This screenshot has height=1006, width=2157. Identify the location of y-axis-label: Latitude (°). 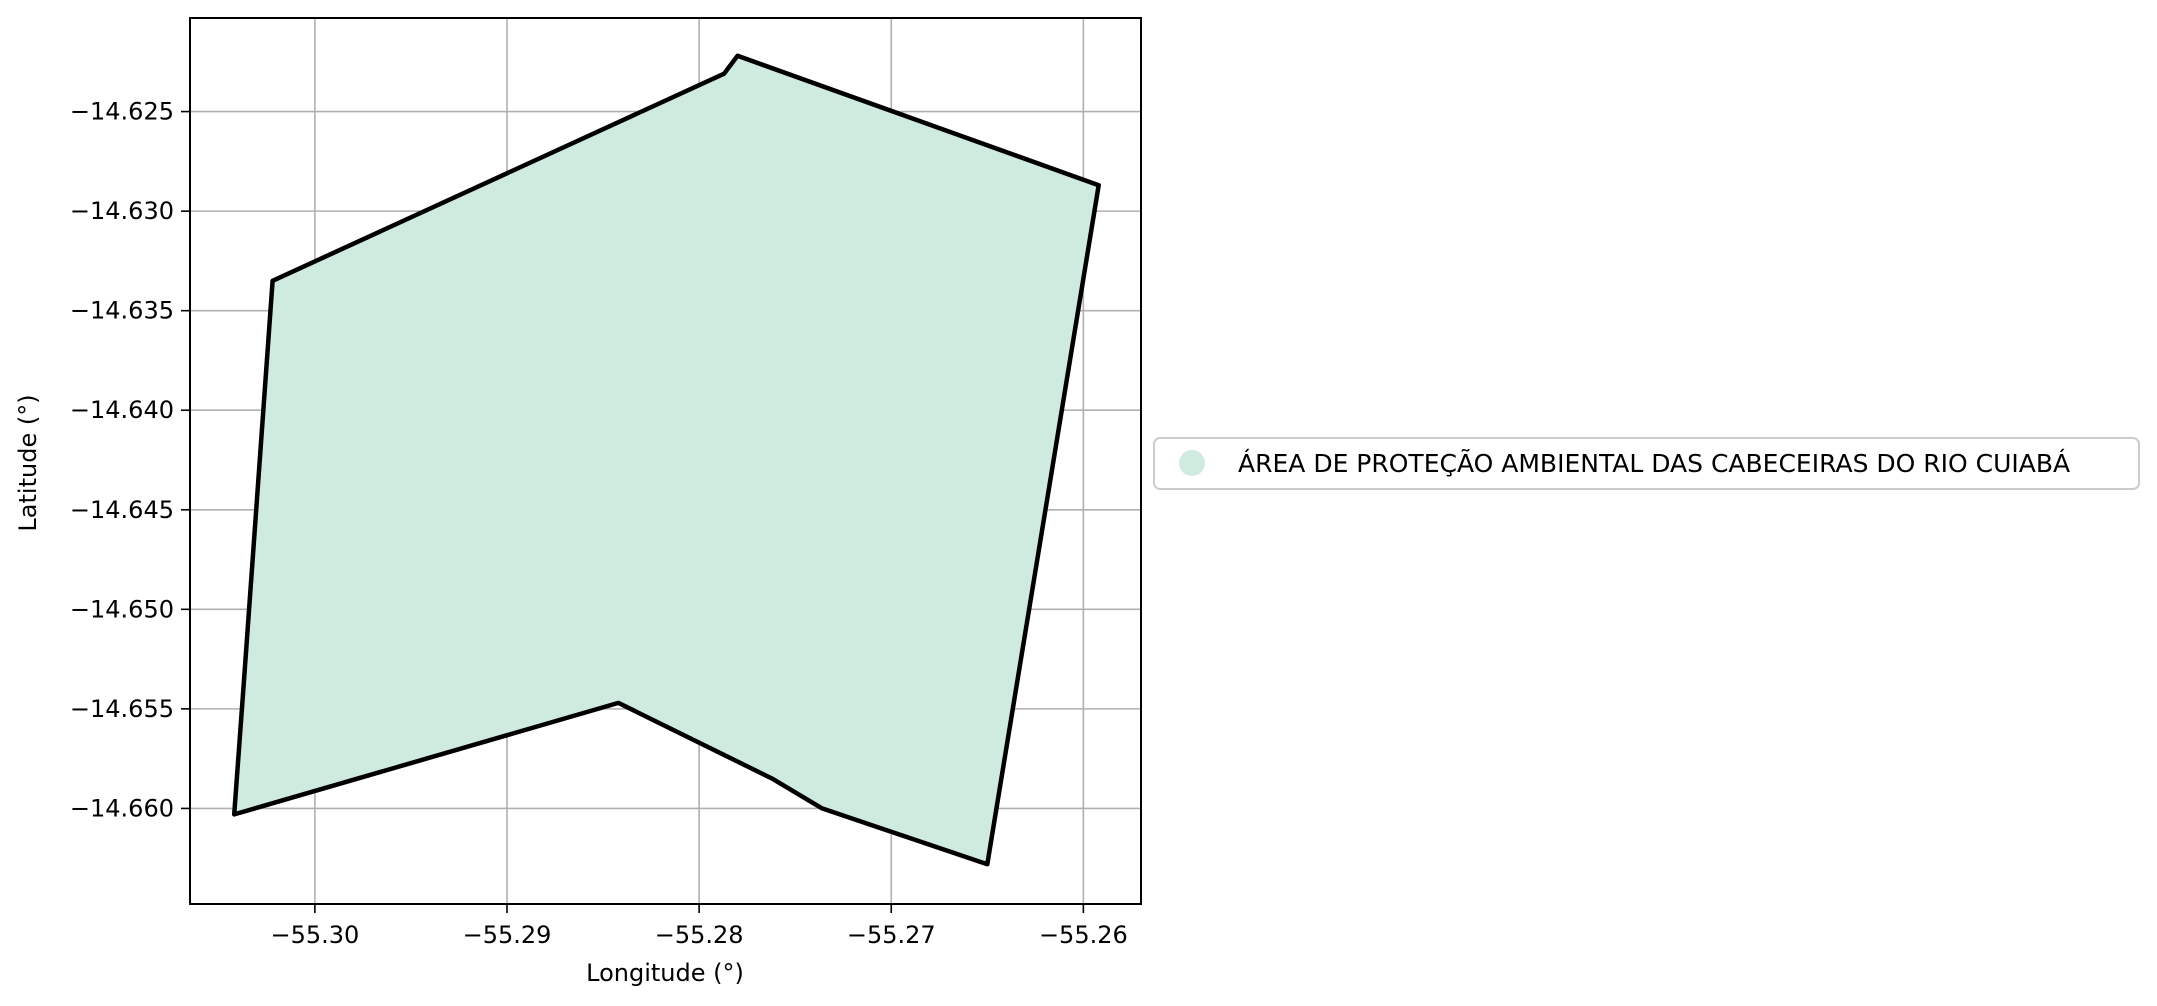
(28, 462).